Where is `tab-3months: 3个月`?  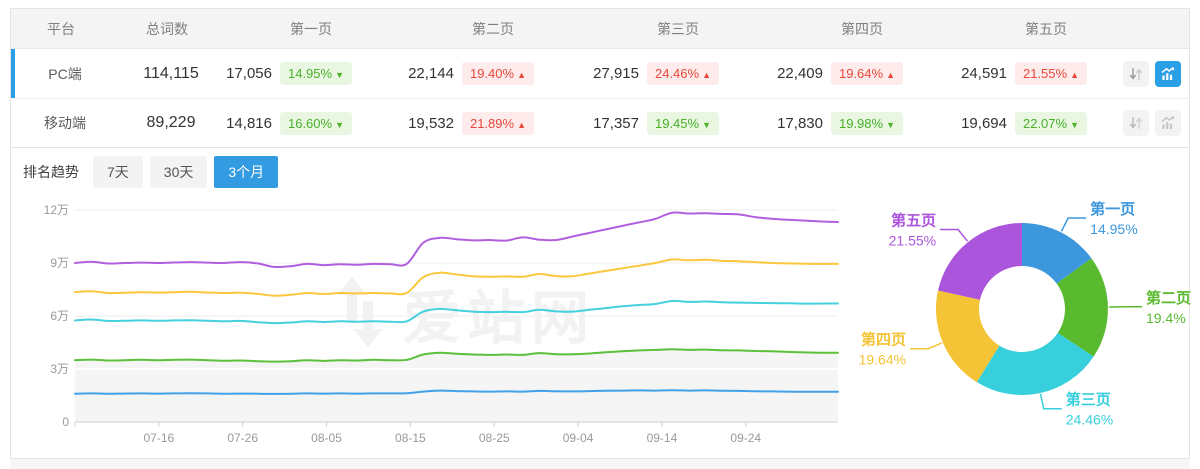
tab-3months: 3个月 is located at coordinates (246, 171).